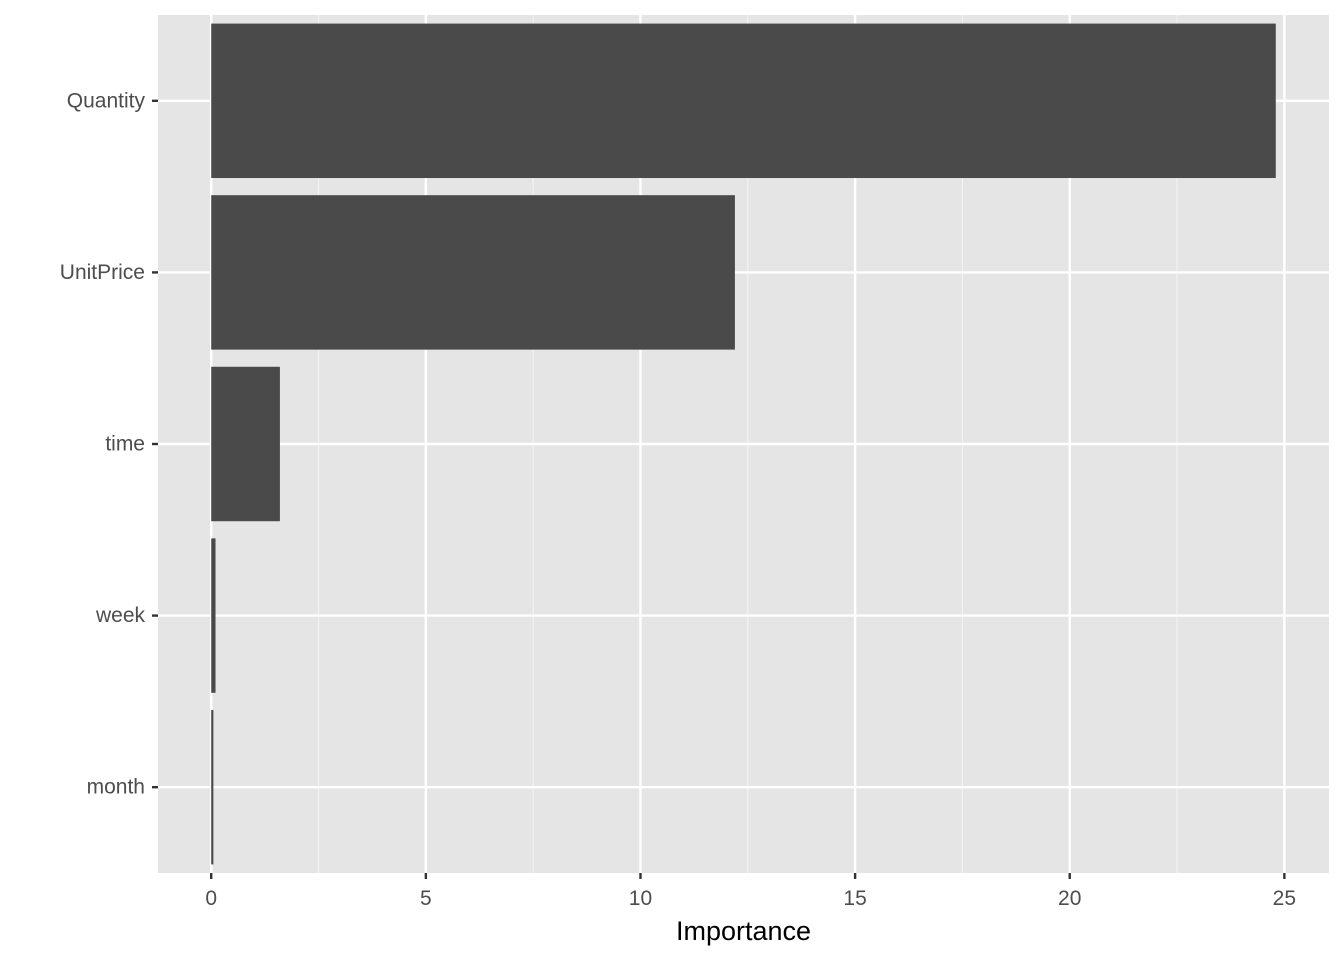 The width and height of the screenshot is (1344, 965). Describe the element at coordinates (102, 272) in the screenshot. I see `y-tick-label: UnitPrice` at that location.